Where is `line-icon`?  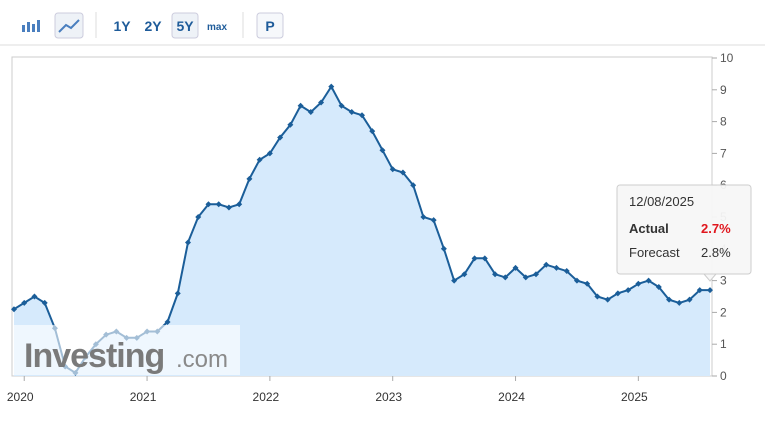
line-icon is located at coordinates (69, 26).